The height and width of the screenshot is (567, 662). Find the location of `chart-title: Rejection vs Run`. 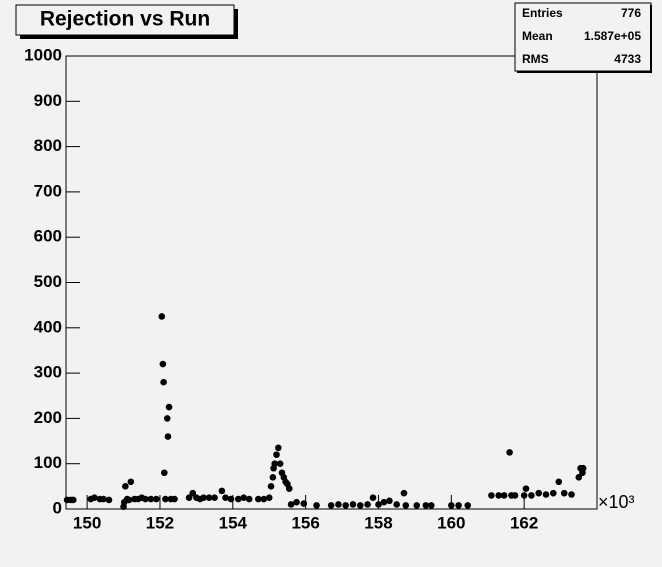

chart-title: Rejection vs Run is located at coordinates (125, 19).